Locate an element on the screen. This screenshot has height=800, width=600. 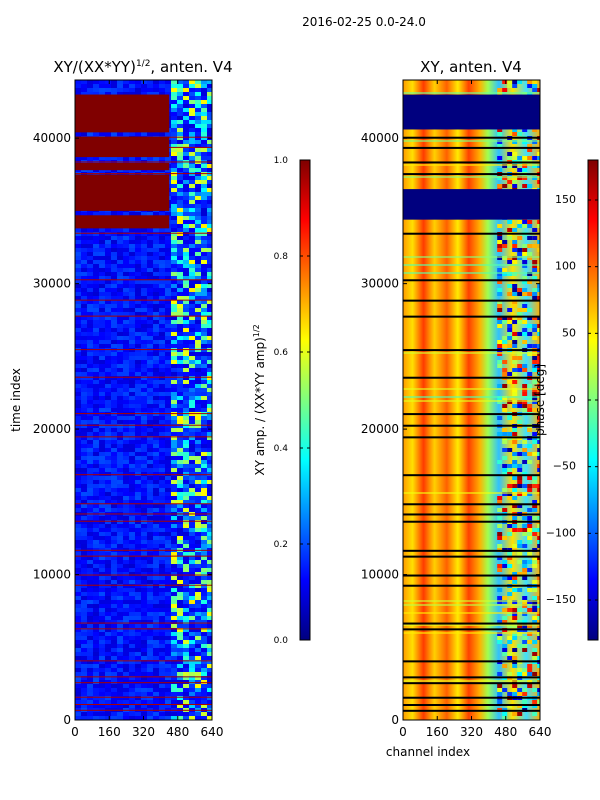
left-x-tick-label: 160 is located at coordinates (109, 732).